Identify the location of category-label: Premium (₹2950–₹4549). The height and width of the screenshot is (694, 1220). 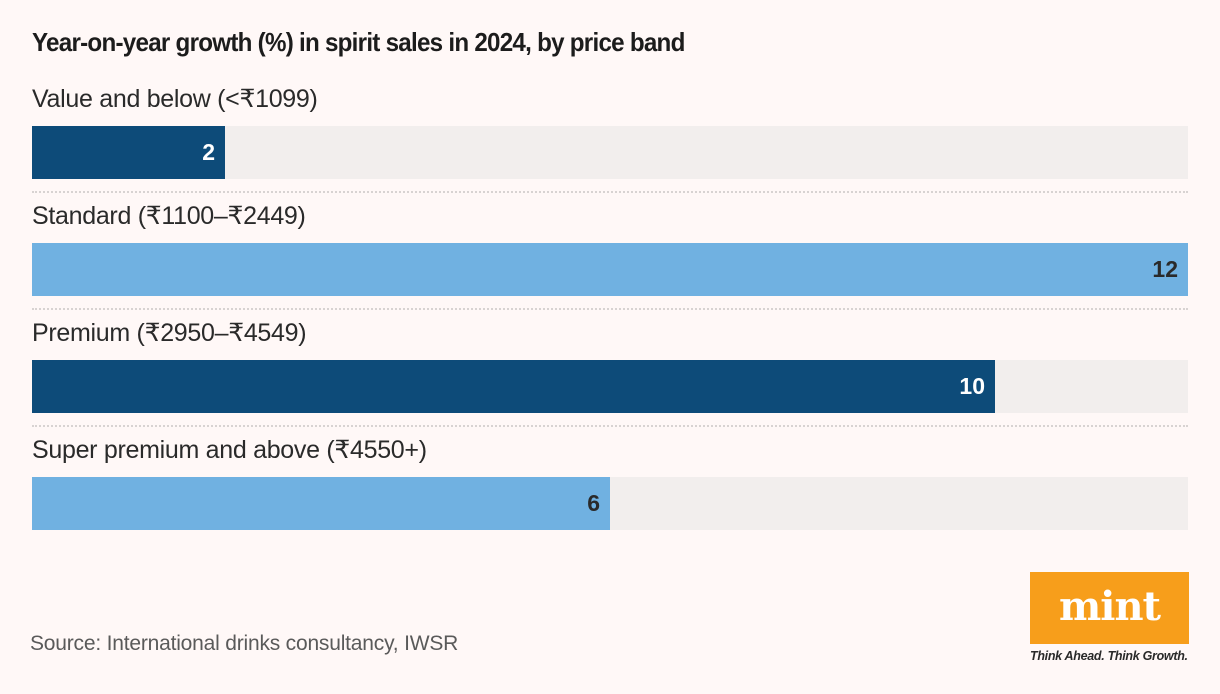
(169, 333).